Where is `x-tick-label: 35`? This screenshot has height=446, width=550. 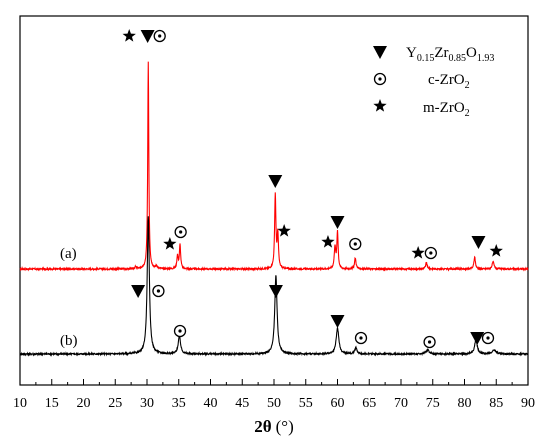
x-tick-label: 35 is located at coordinates (179, 403).